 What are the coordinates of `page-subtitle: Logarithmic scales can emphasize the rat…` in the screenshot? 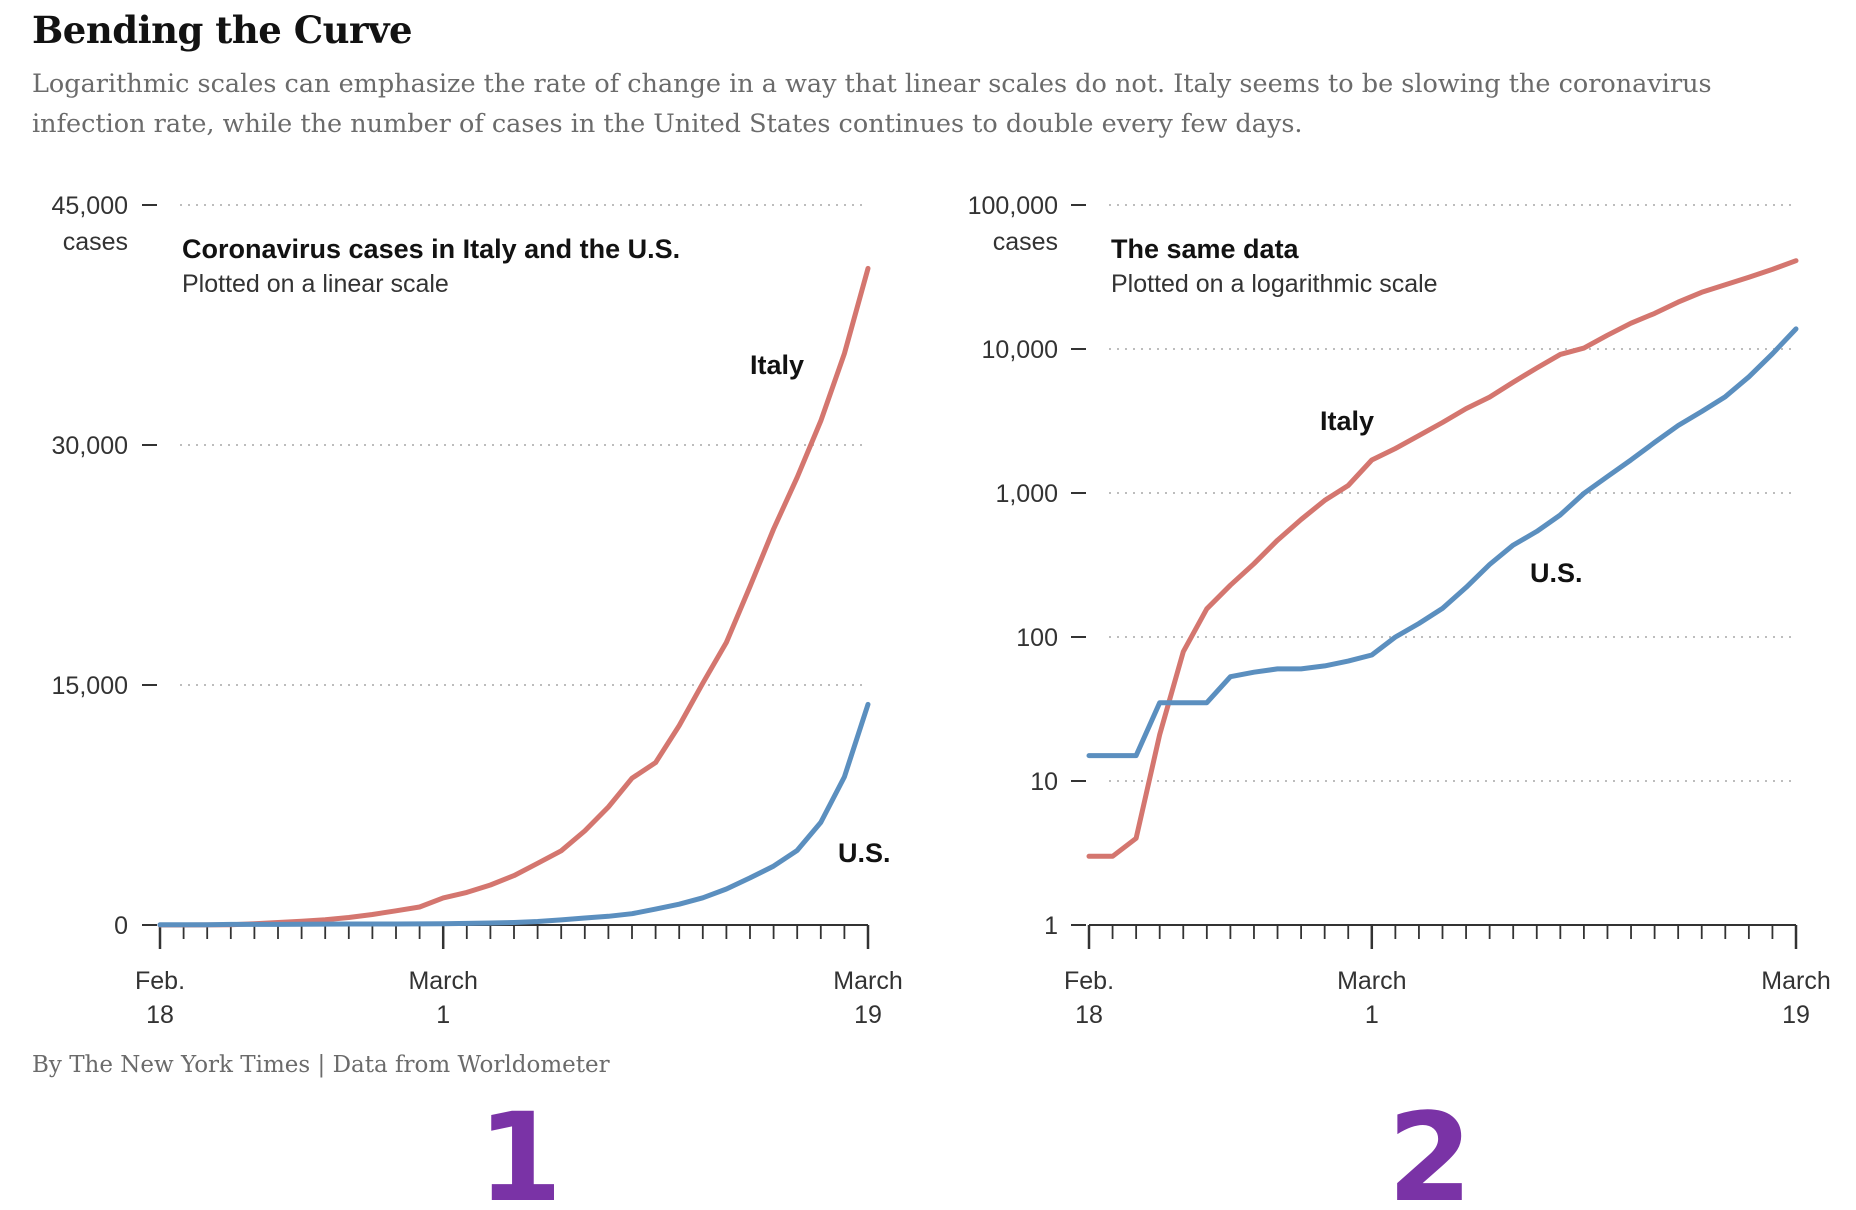 It's located at (872, 104).